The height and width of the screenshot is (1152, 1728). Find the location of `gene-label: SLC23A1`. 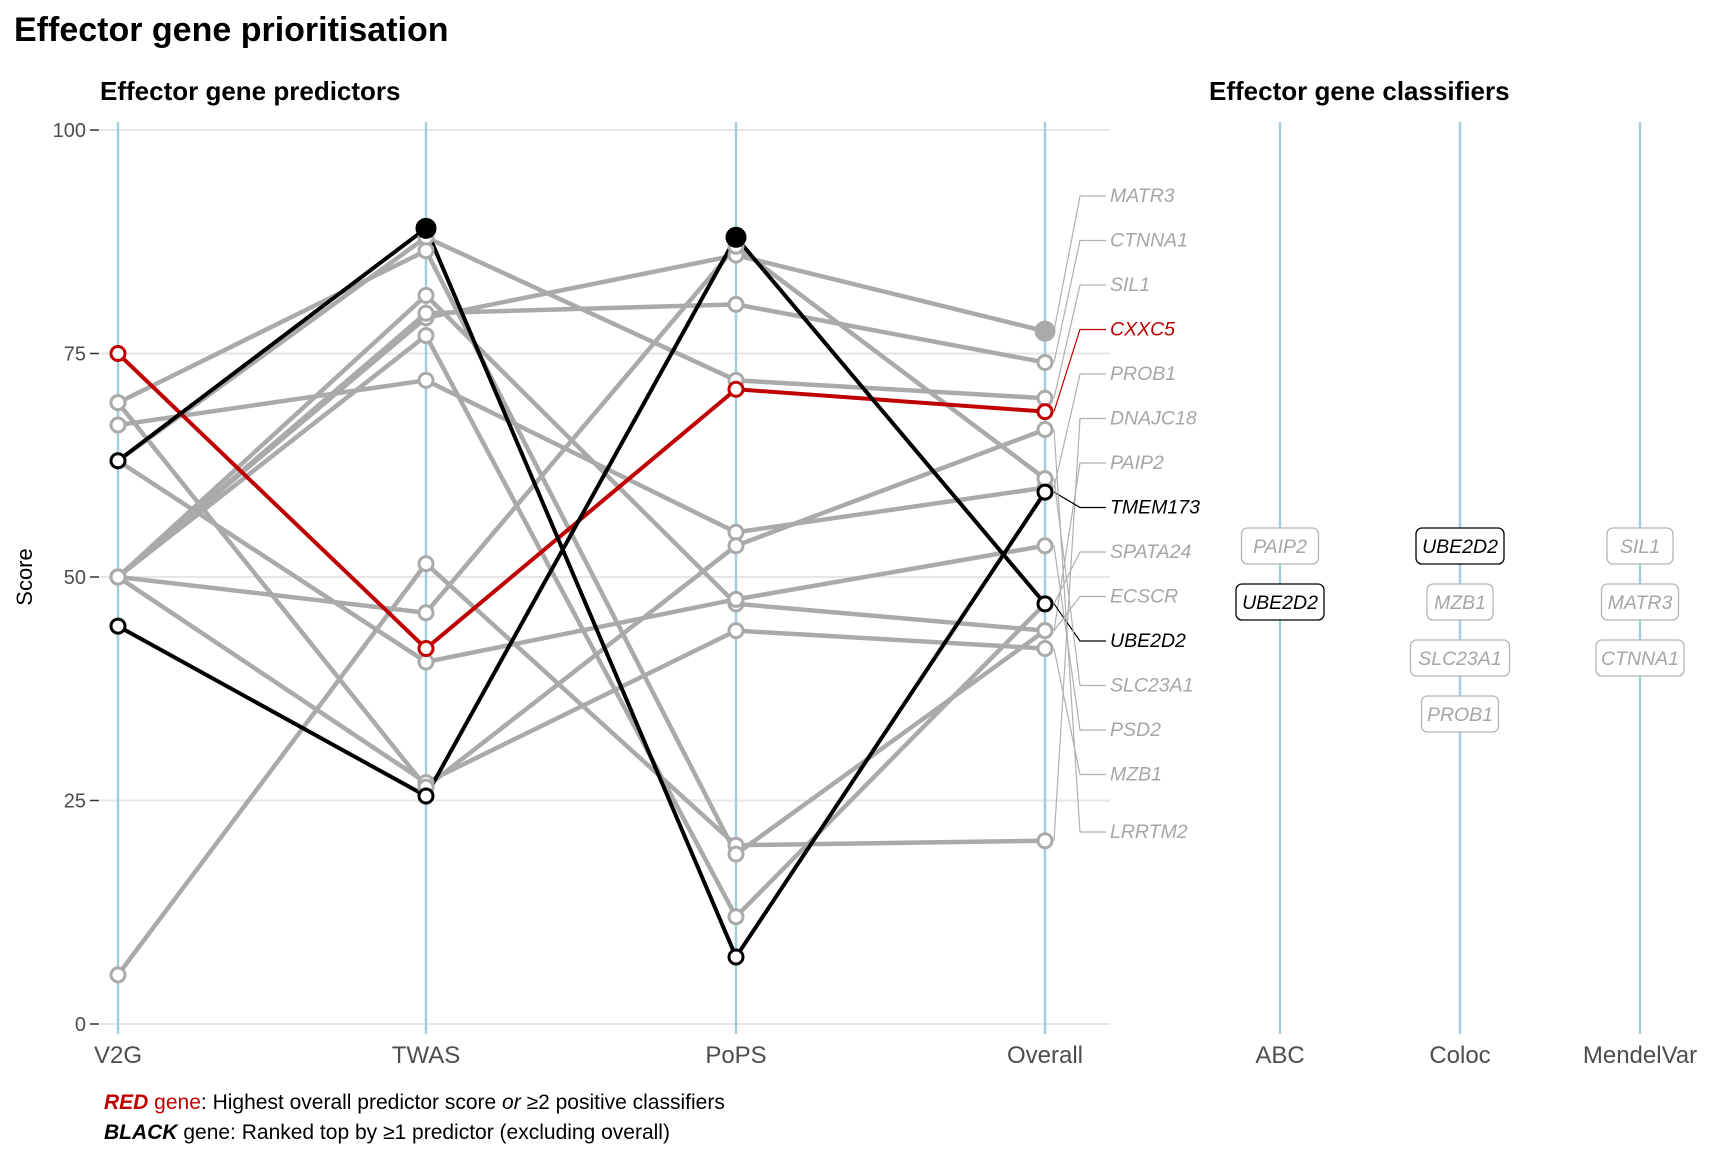

gene-label: SLC23A1 is located at coordinates (1151, 686).